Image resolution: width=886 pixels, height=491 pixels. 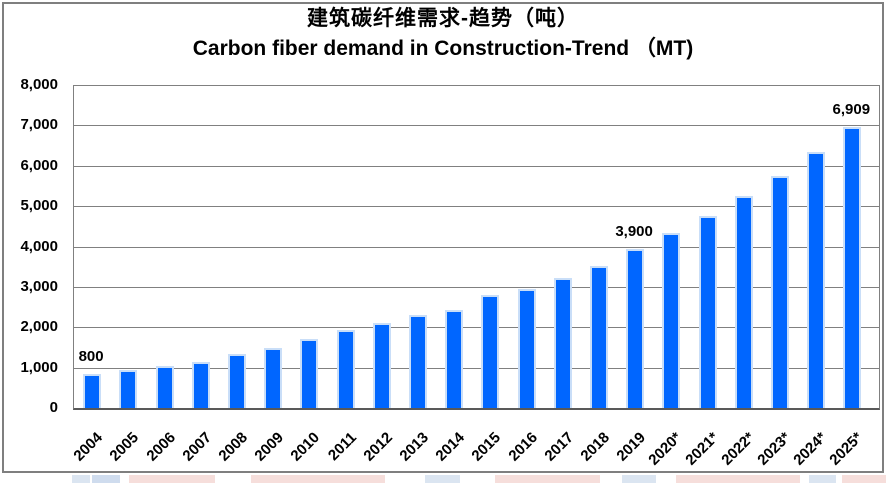 I want to click on bar-2014, so click(x=454, y=359).